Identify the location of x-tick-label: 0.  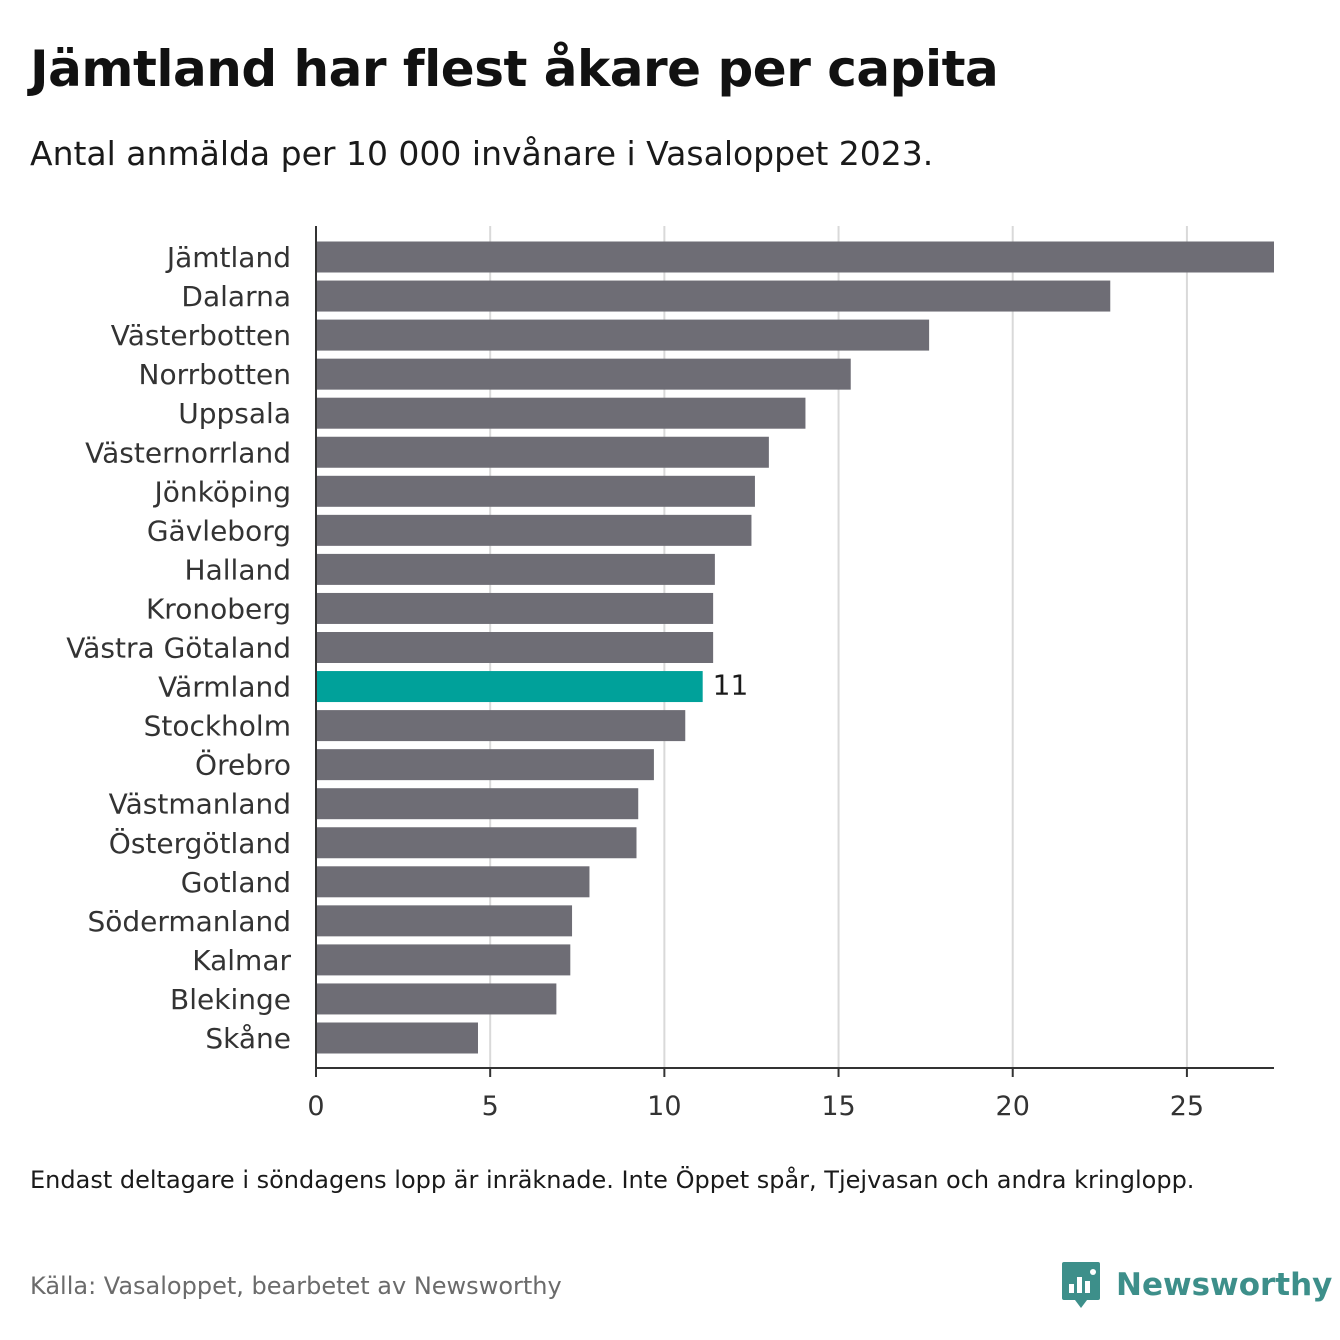
(315, 1106).